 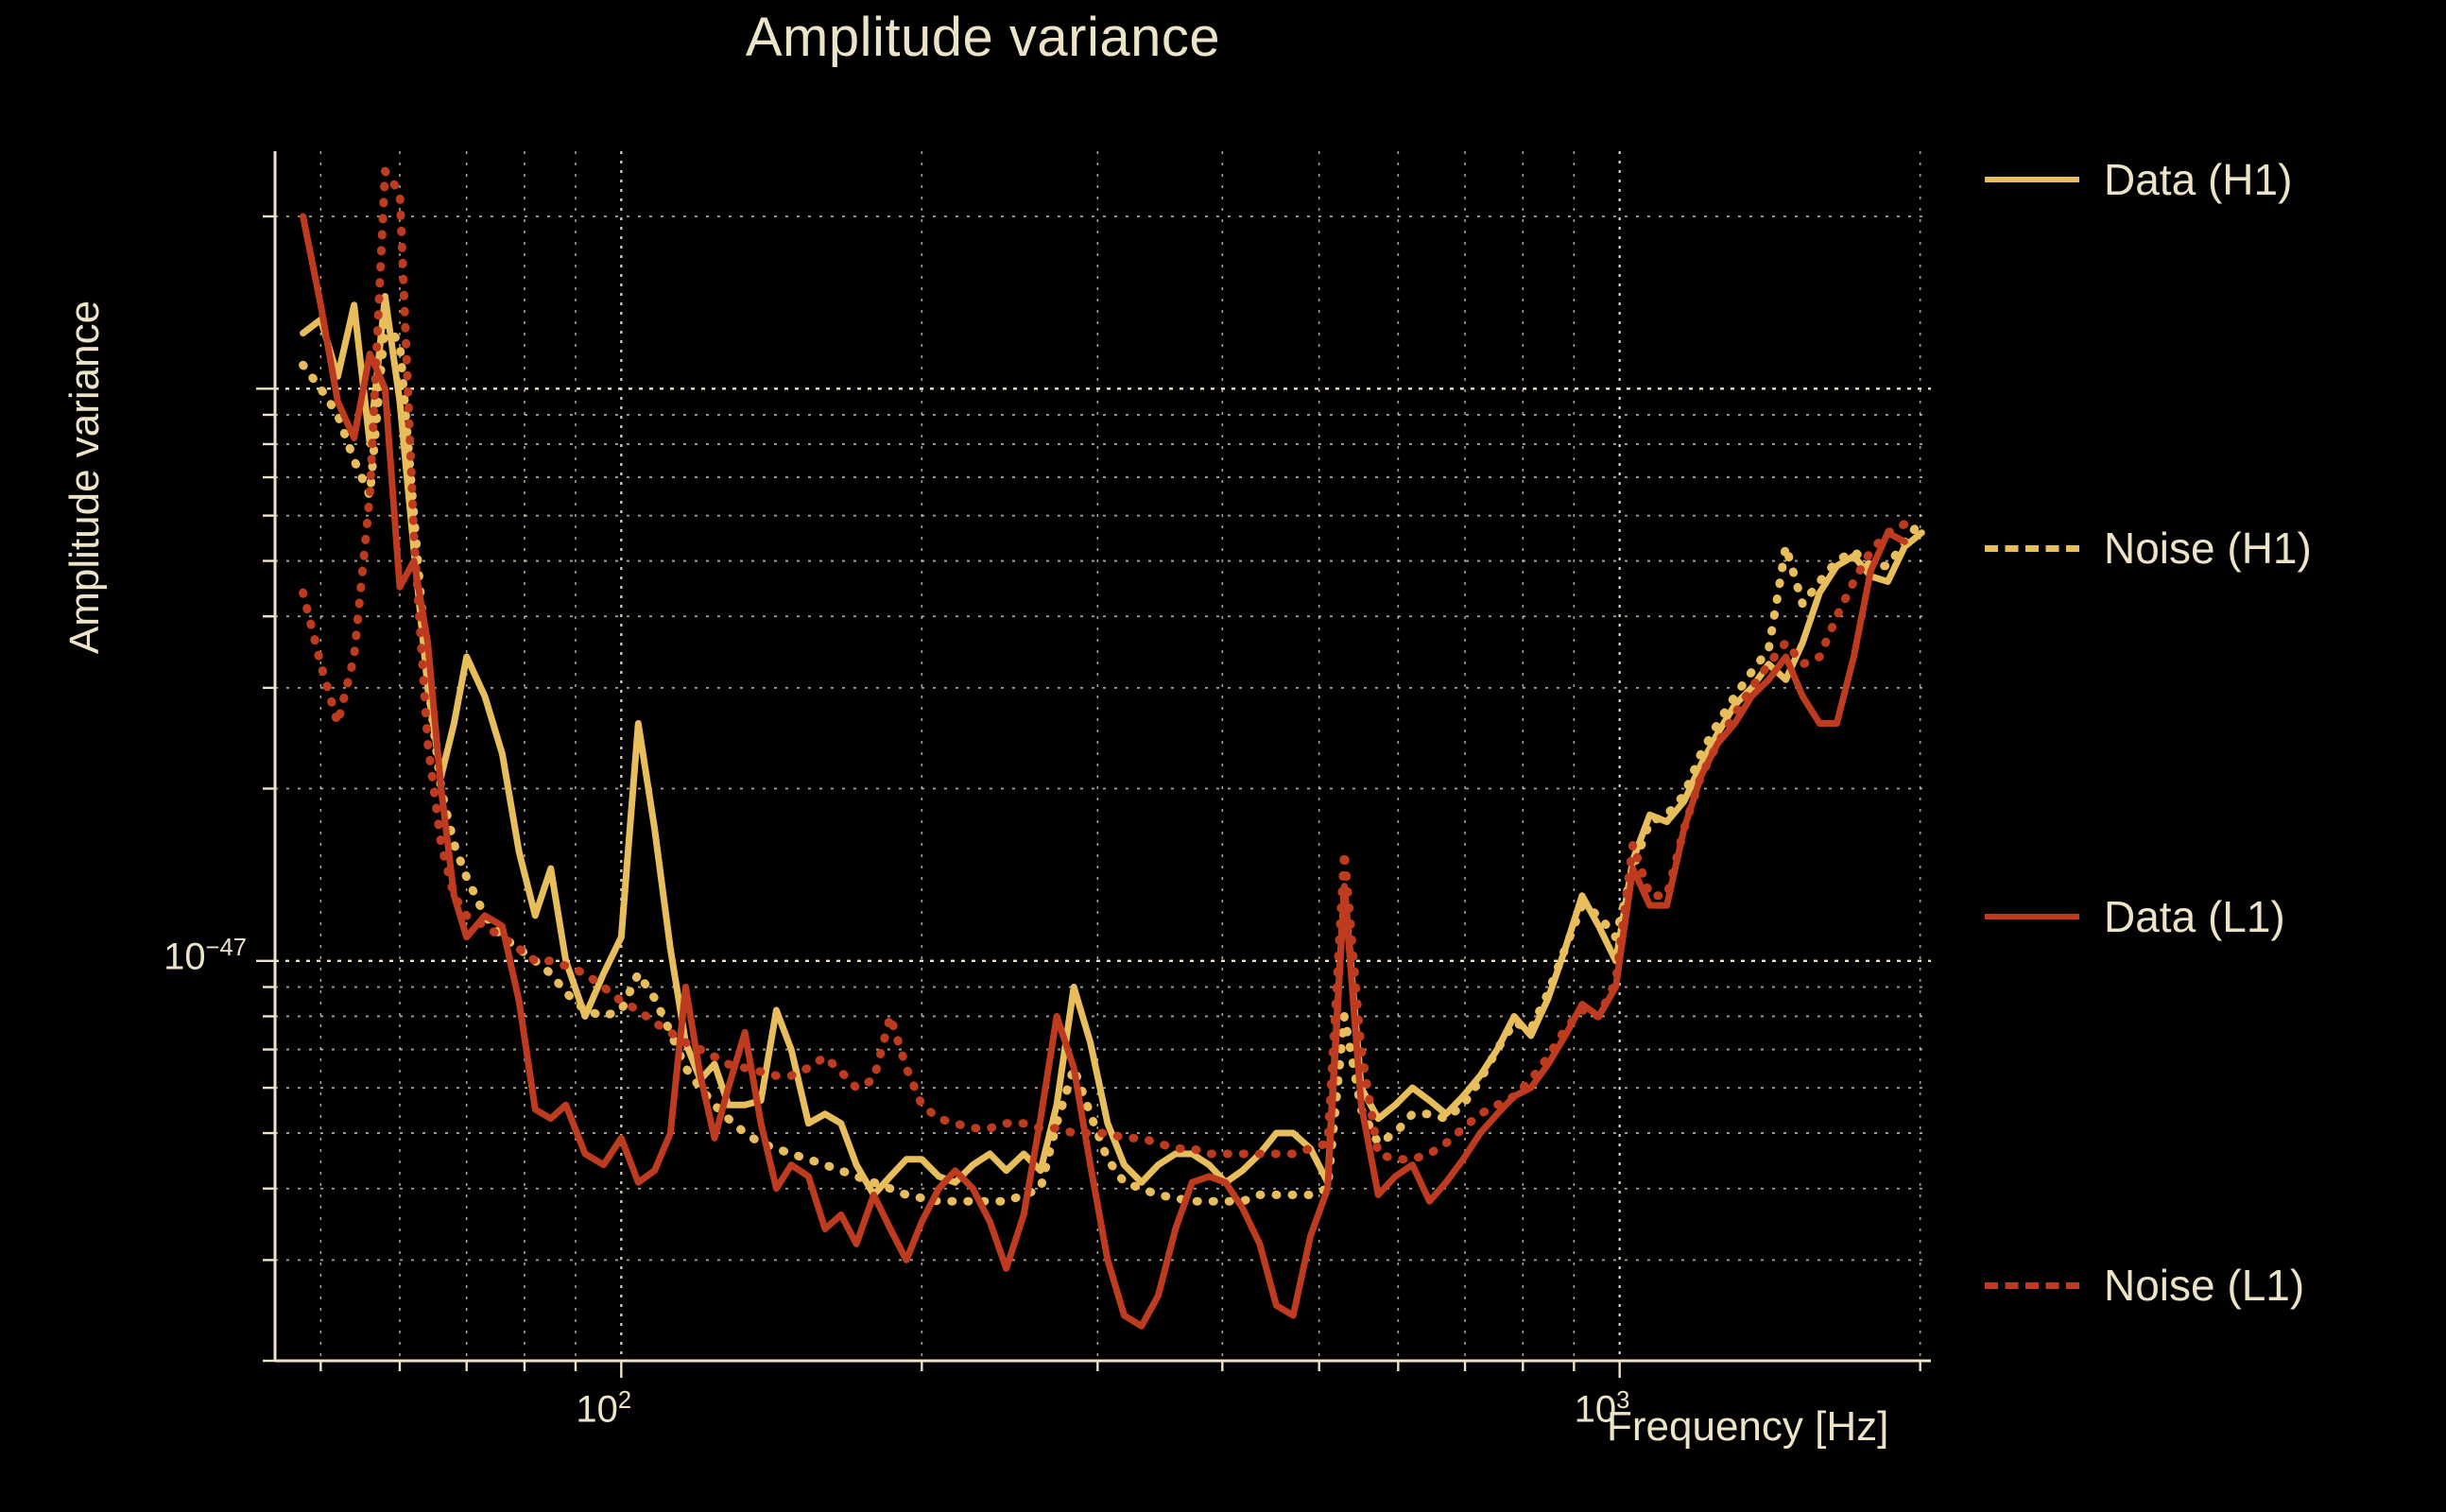 What do you see at coordinates (604, 1409) in the screenshot?
I see `x-tick-label: 10²` at bounding box center [604, 1409].